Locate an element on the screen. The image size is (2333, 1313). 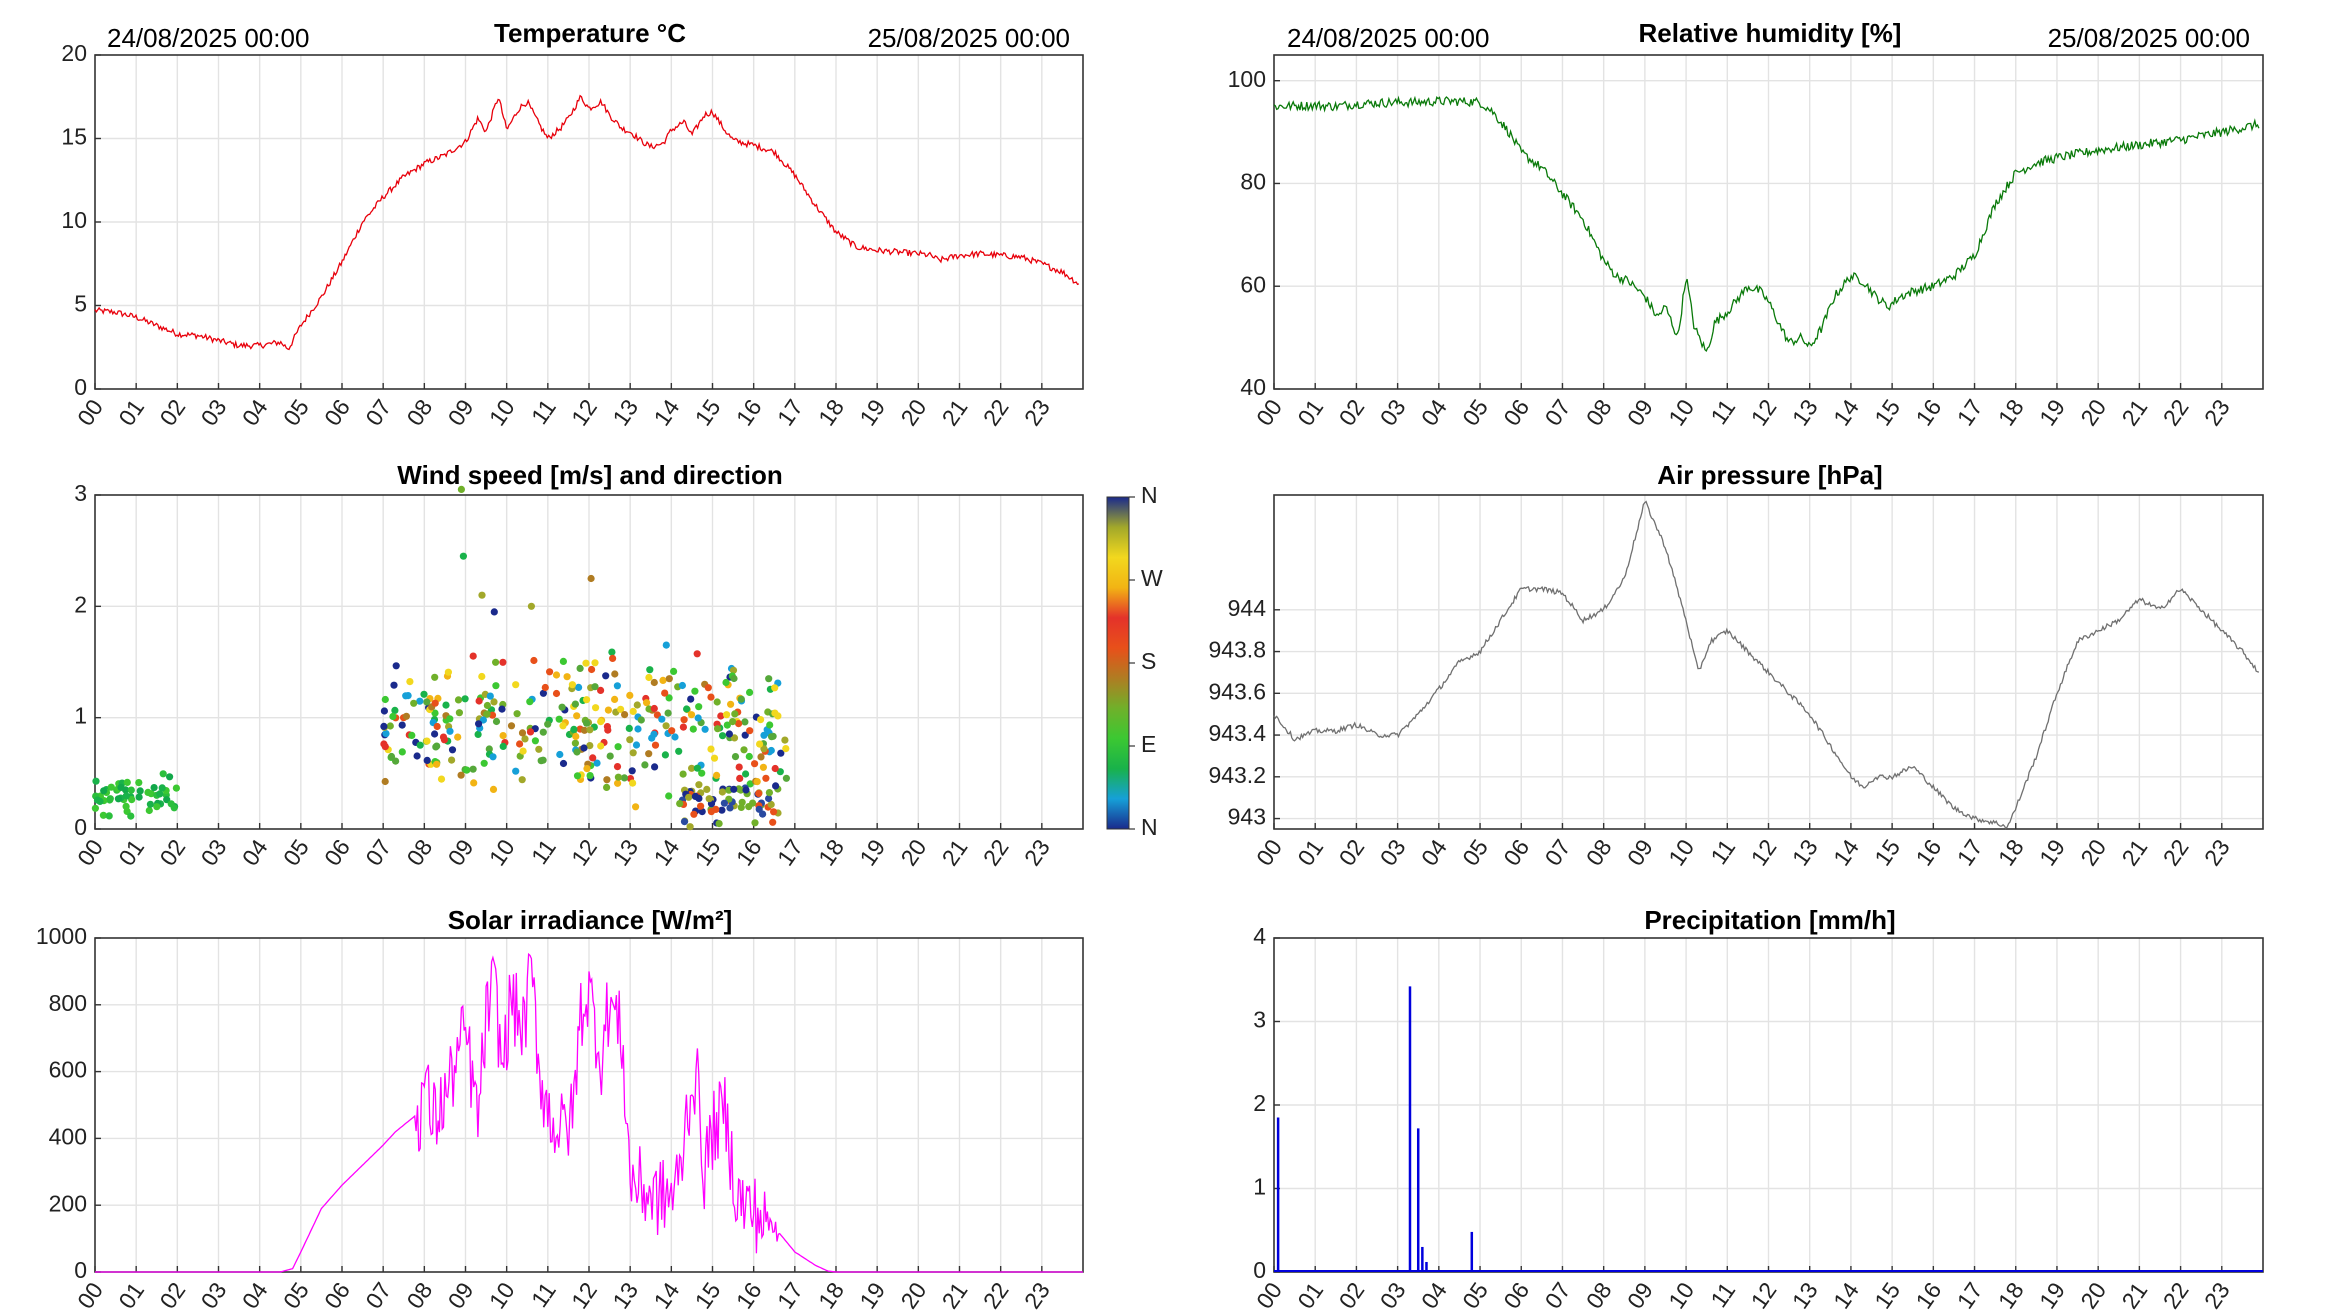
pressure-xtick-label: 17 is located at coordinates (1970, 852).